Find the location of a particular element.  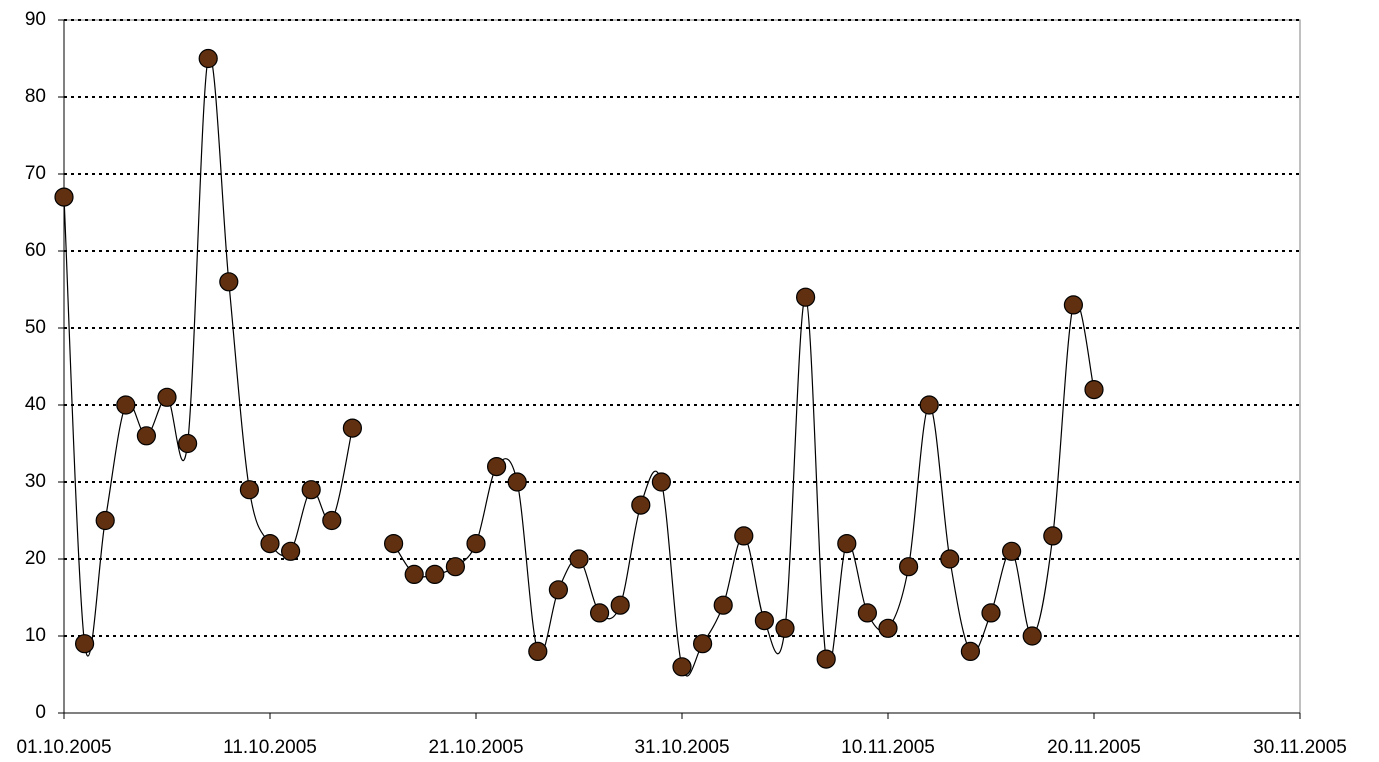

y-tick-label: 10 is located at coordinates (35, 635).